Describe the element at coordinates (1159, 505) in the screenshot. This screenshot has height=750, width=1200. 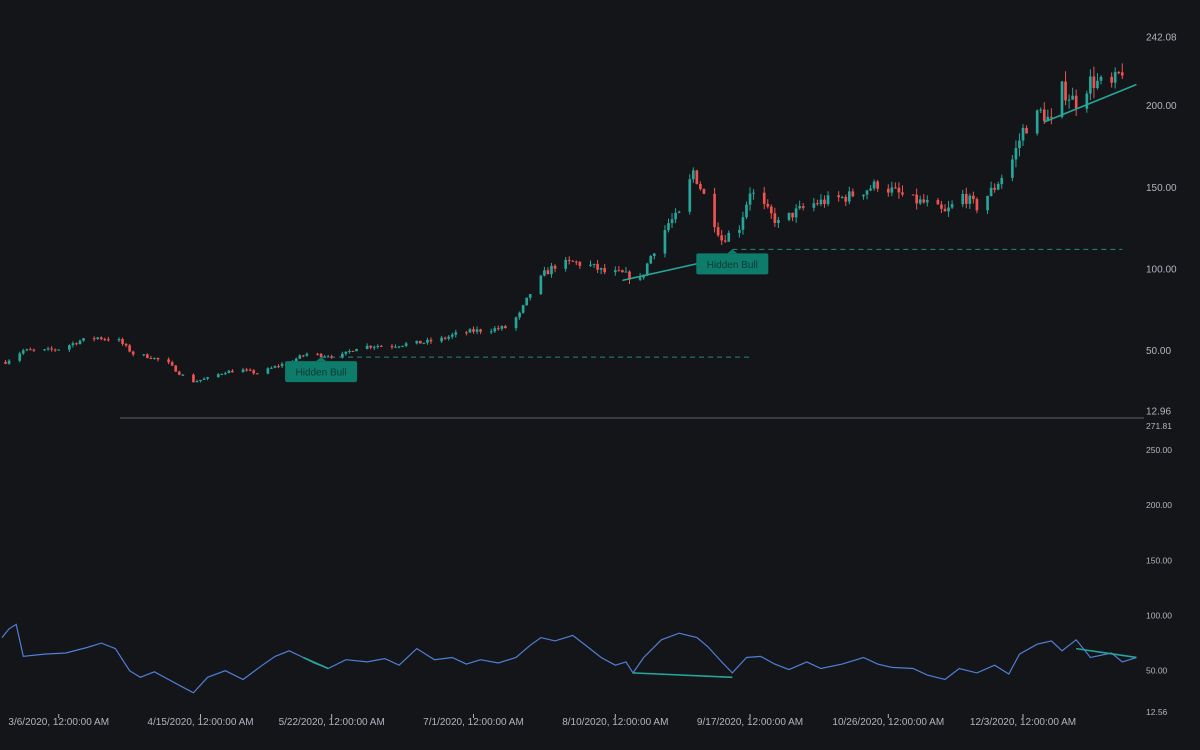
I see `oscillator-axis-label: 200.00` at that location.